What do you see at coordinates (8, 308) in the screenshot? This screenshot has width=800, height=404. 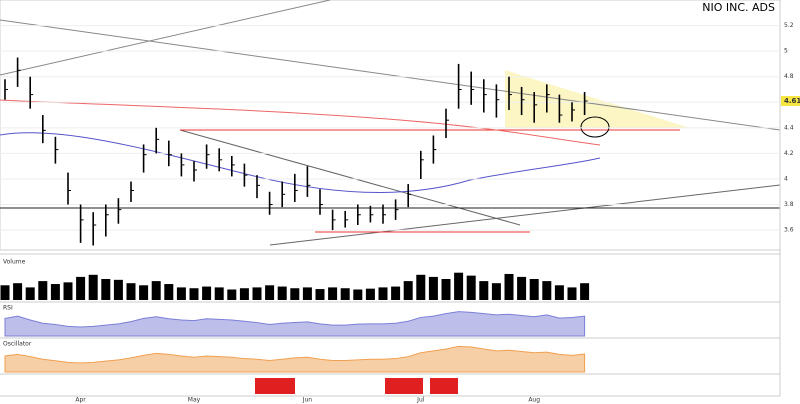 I see `panel-label: RSI` at bounding box center [8, 308].